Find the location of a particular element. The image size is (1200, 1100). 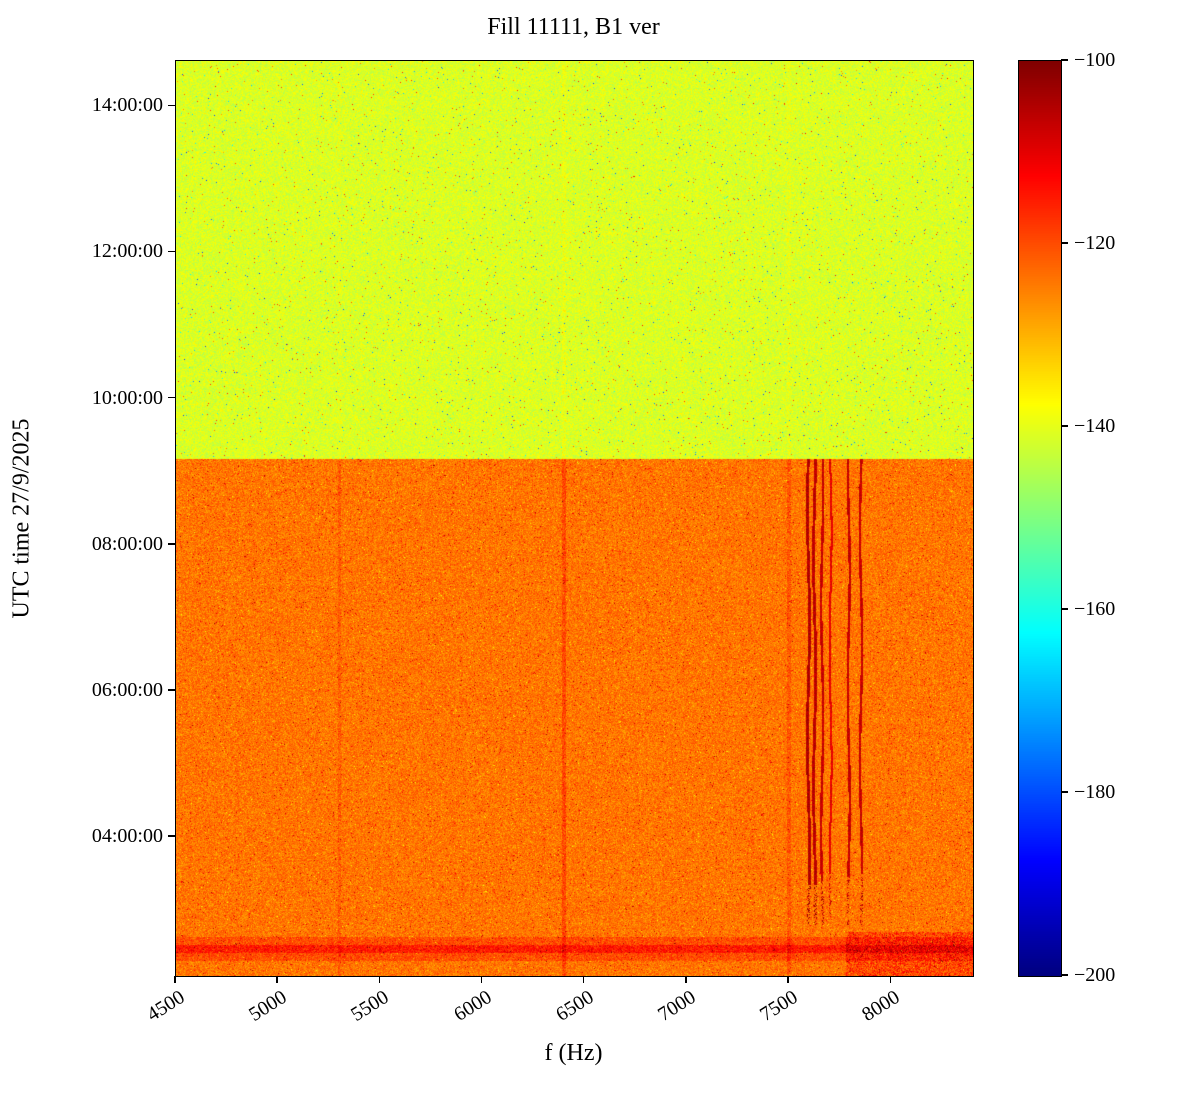

y-tick-label: 08:00:00 is located at coordinates (127, 543).